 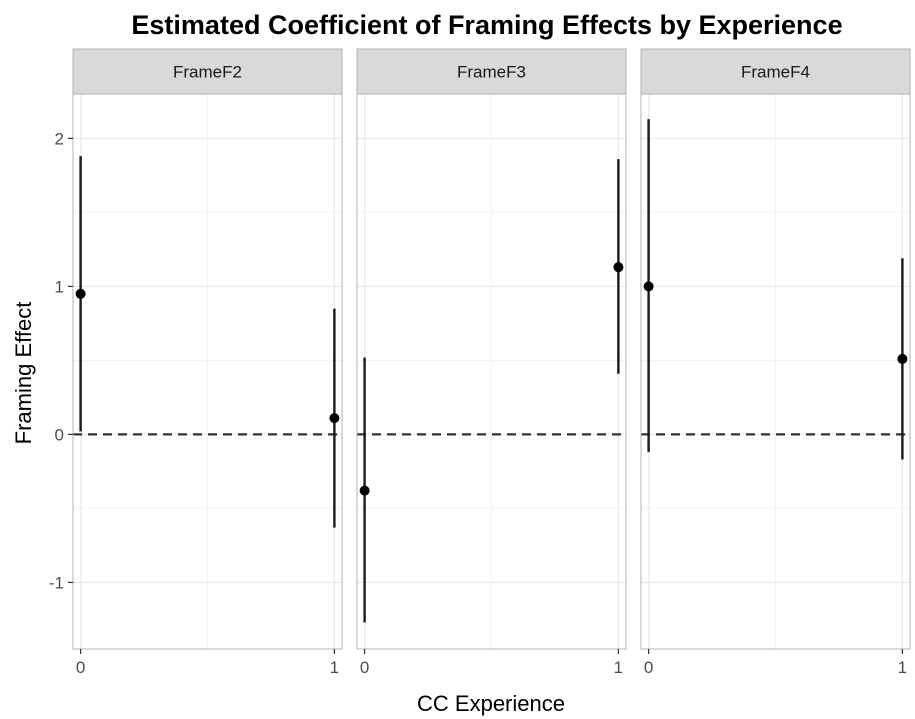 I want to click on facet-label: FrameF4, so click(x=775, y=72).